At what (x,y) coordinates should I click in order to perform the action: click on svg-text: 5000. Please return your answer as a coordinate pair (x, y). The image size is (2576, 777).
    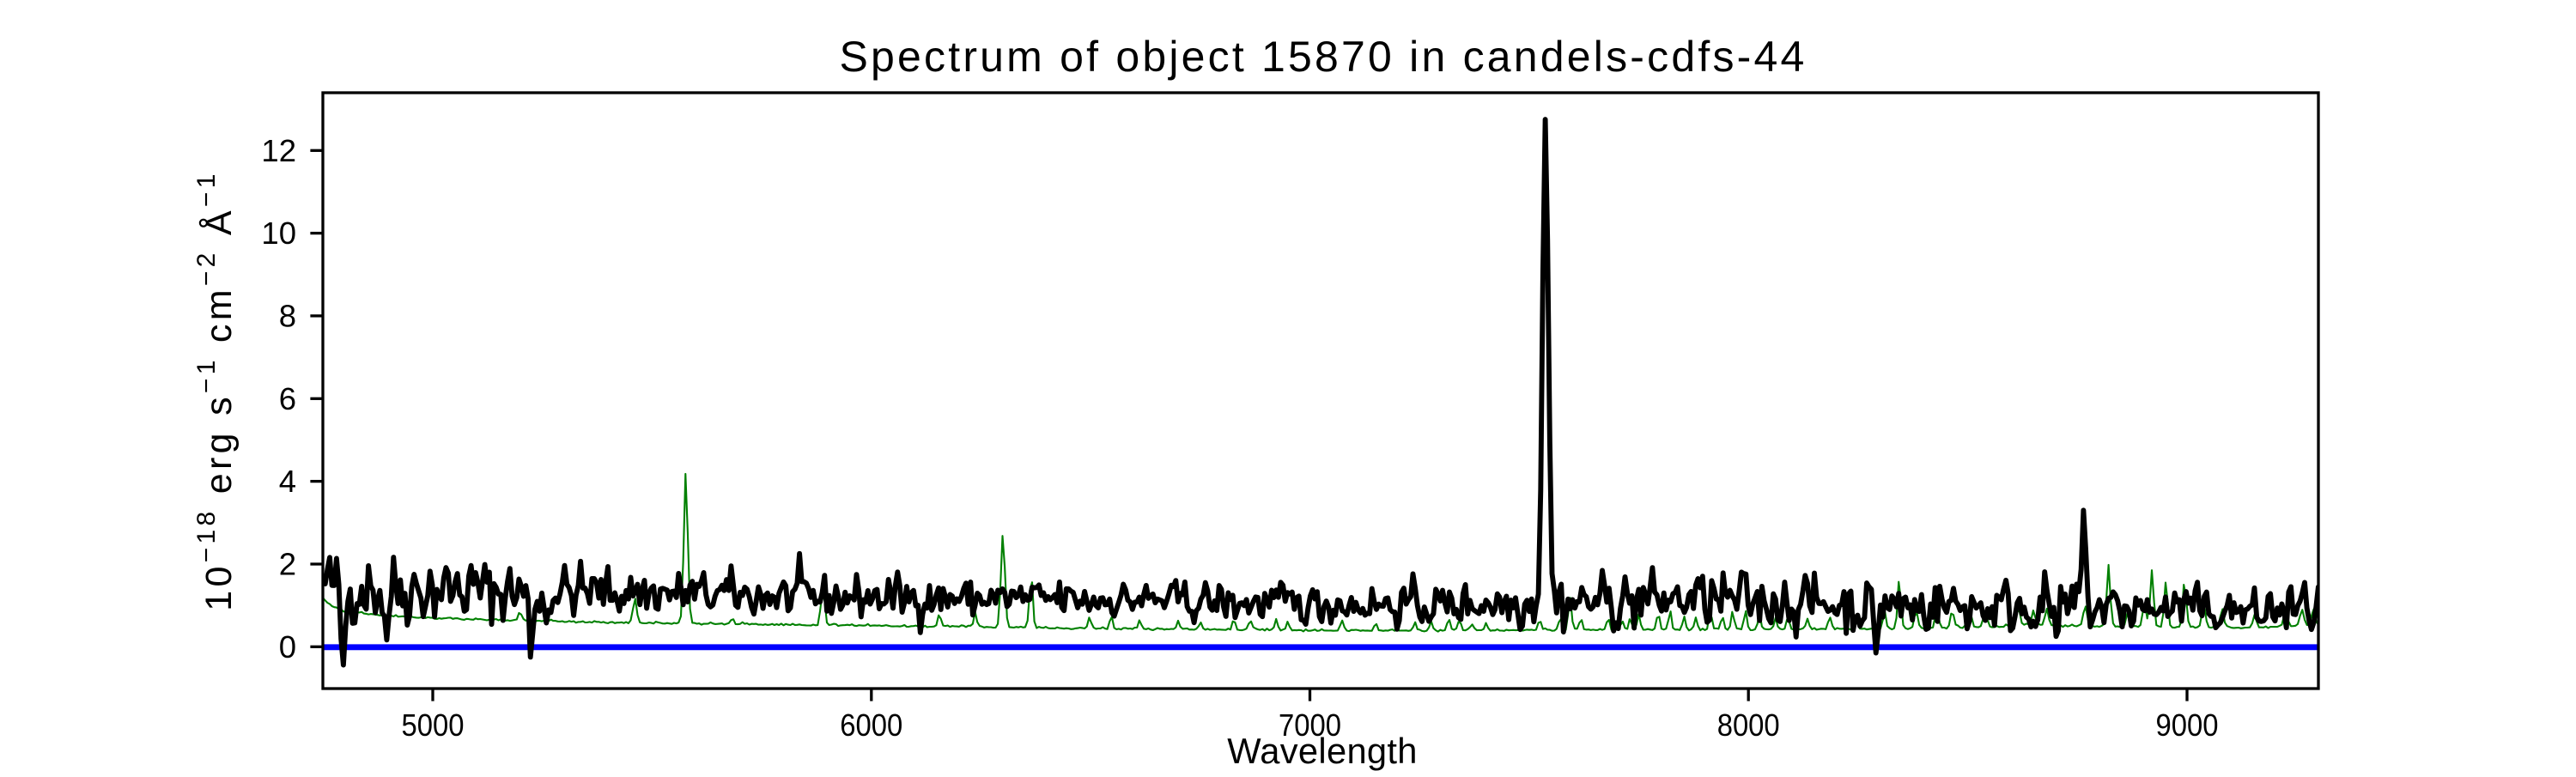
    Looking at the image, I should click on (433, 725).